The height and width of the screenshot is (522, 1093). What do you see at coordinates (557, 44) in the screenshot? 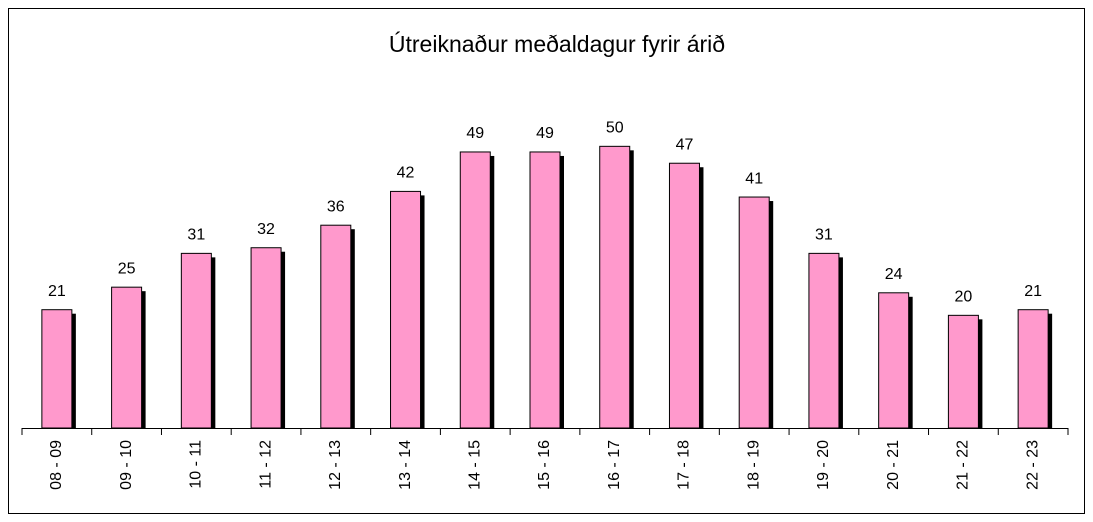
I see `chart-title: Útreiknaður meðaldagur fyrir árið` at bounding box center [557, 44].